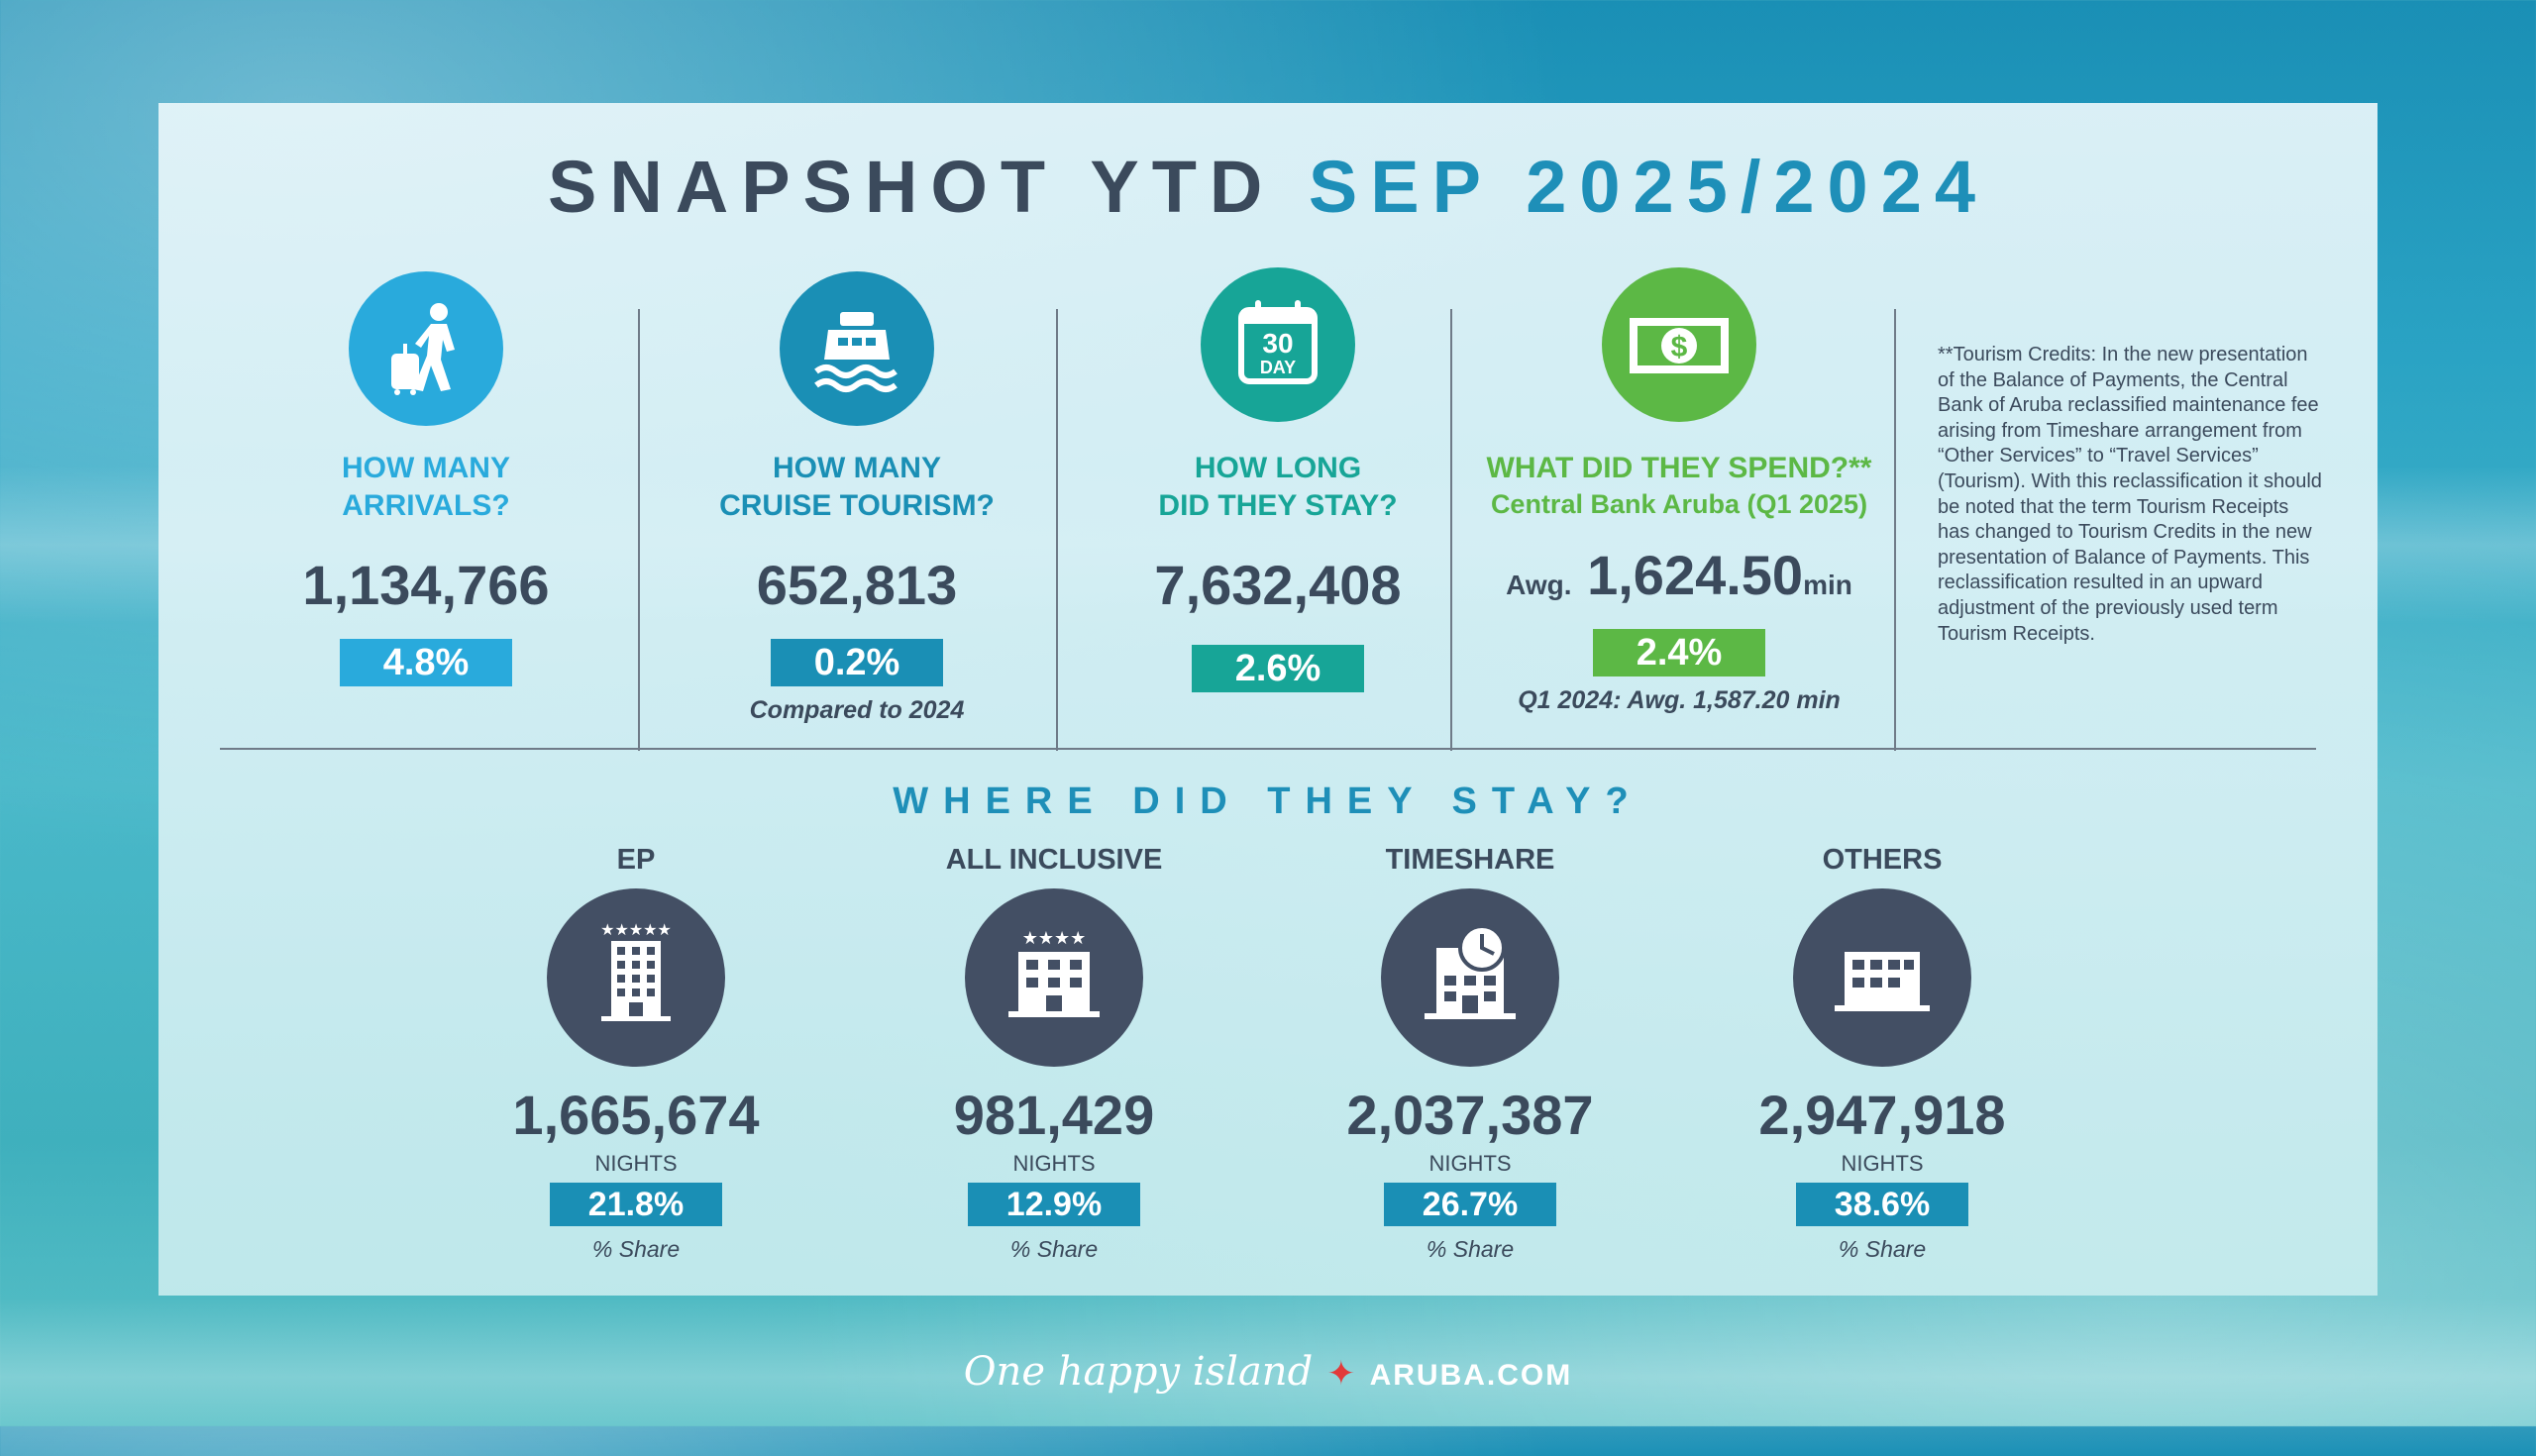  What do you see at coordinates (1054, 1115) in the screenshot?
I see `stay-type-value: 981,429` at bounding box center [1054, 1115].